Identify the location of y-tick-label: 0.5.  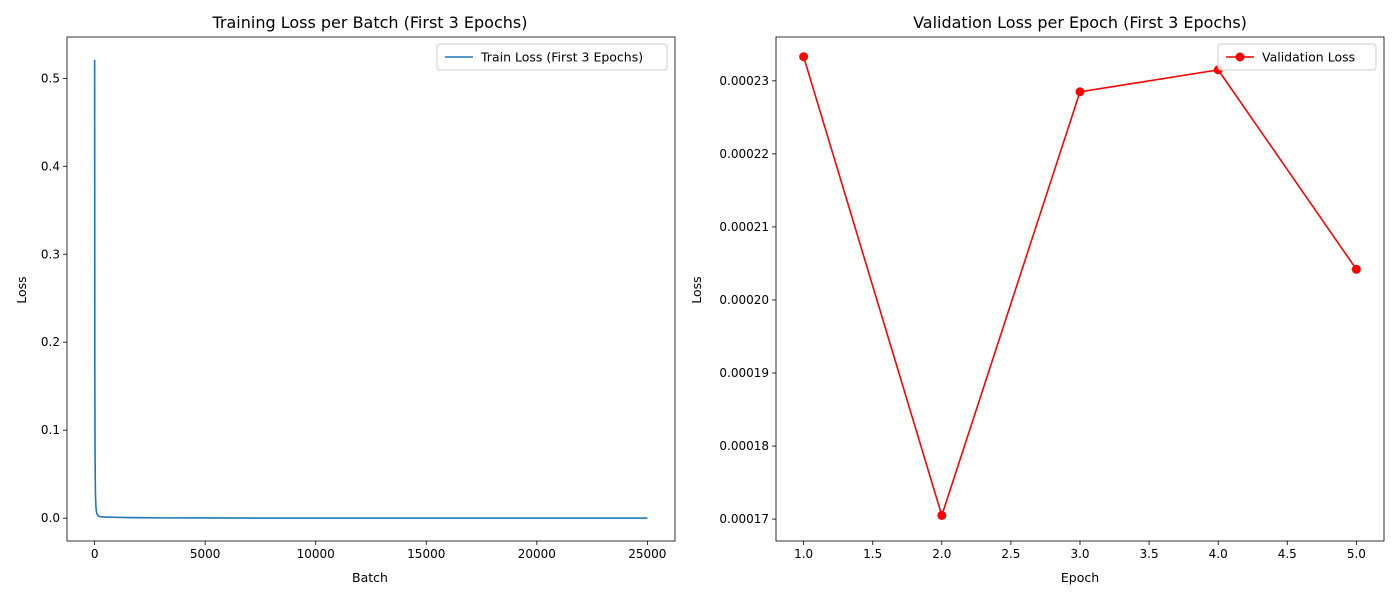
(50, 78).